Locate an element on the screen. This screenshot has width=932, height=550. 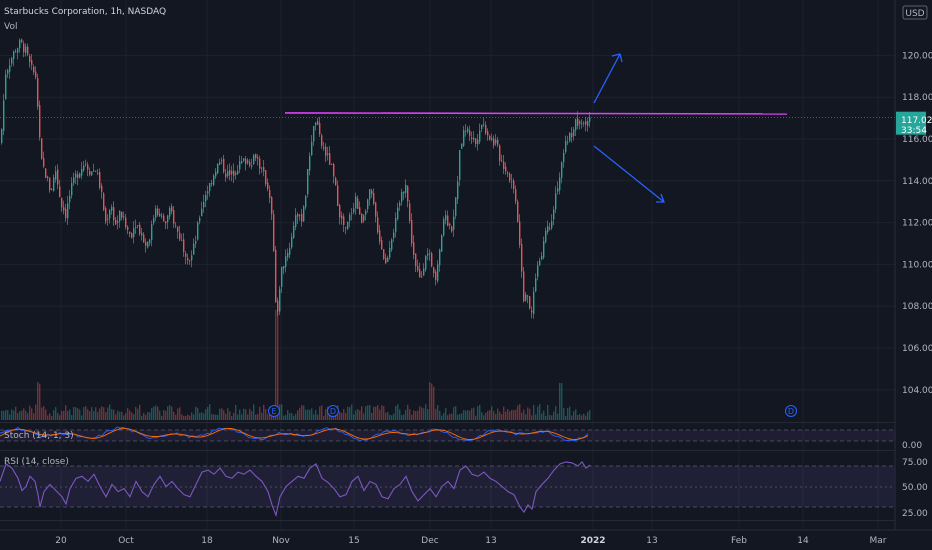
dividend-marker: D is located at coordinates (333, 411).